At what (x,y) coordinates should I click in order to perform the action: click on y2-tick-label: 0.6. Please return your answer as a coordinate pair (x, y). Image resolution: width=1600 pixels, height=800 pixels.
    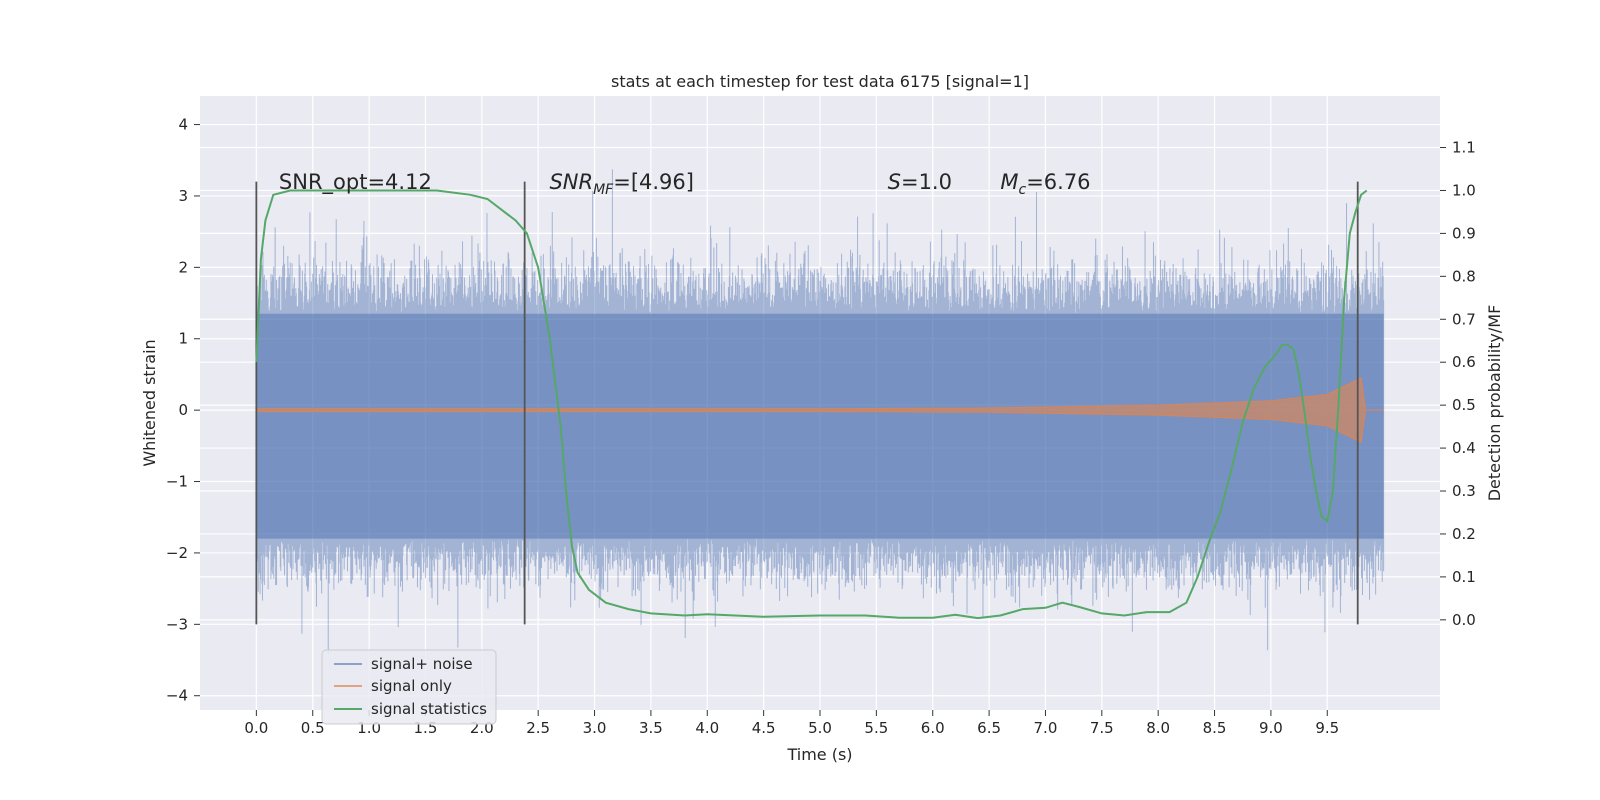
    Looking at the image, I should click on (1464, 362).